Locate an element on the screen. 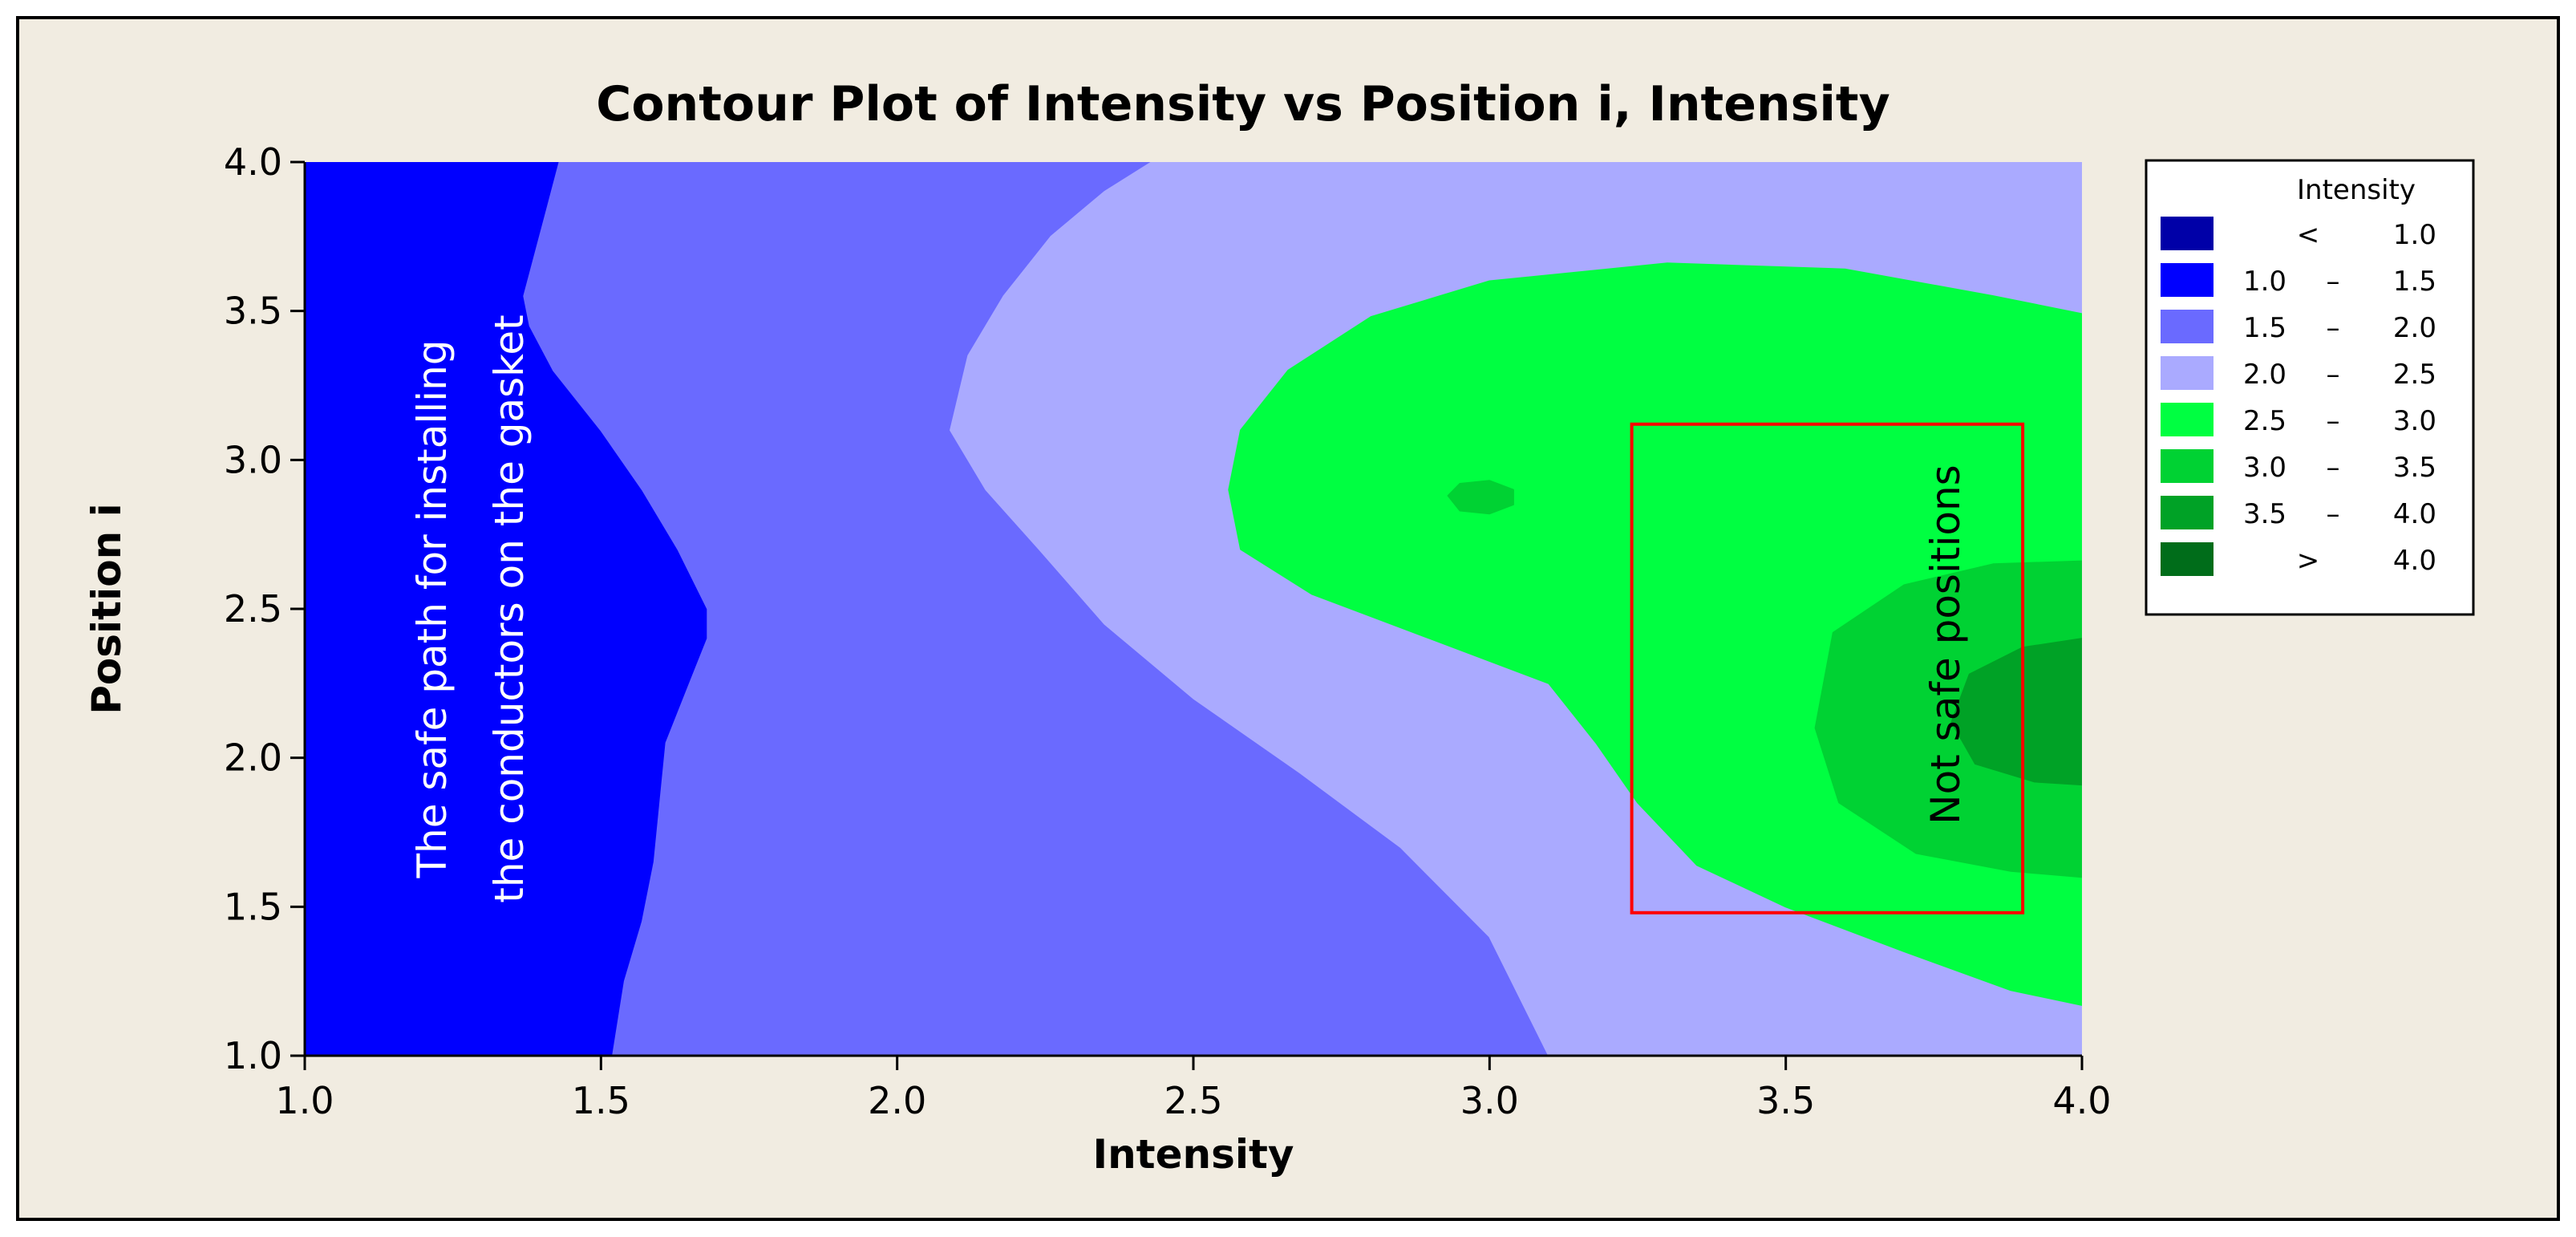  legend-high: 3.5 is located at coordinates (2414, 468).